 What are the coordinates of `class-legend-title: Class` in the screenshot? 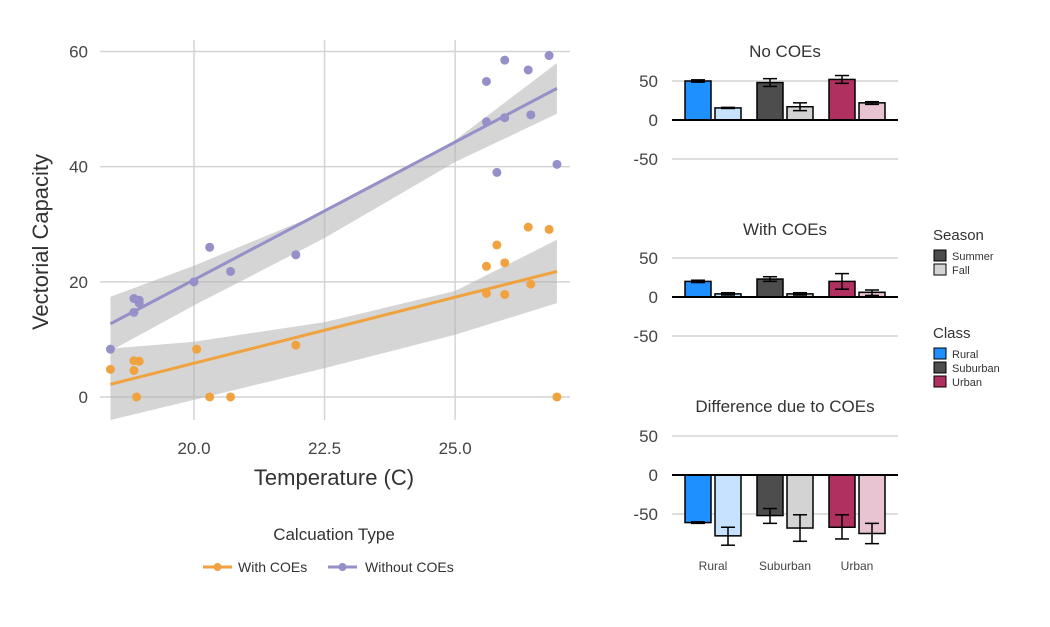 It's located at (952, 333).